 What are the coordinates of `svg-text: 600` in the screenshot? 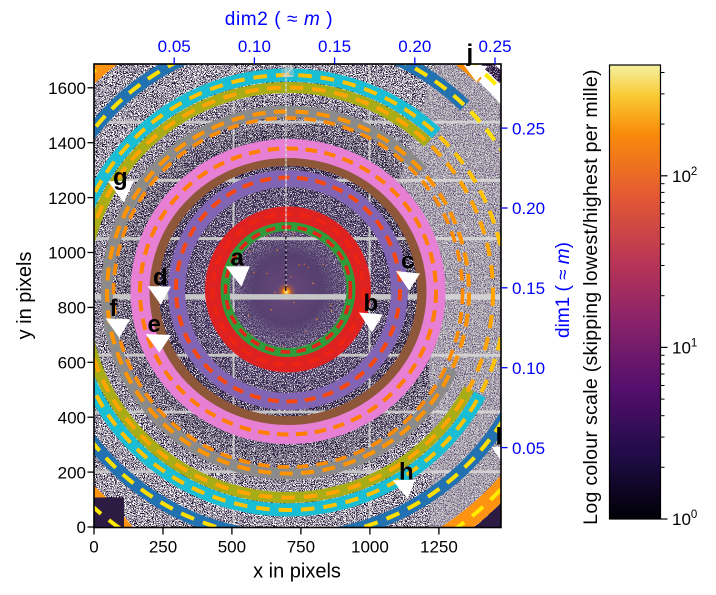 It's located at (72, 363).